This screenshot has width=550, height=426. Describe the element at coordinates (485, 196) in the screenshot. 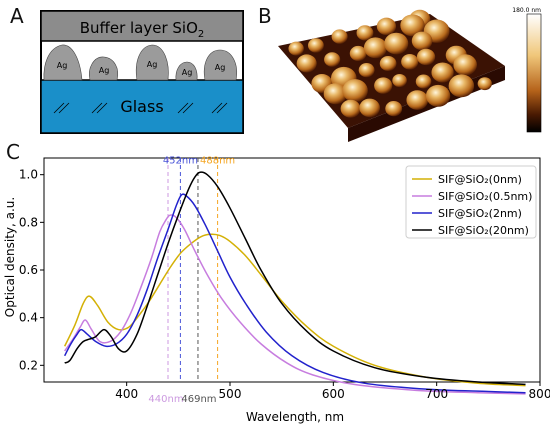

I see `legend-label: SIF@SiO₂(0.5nm)` at that location.